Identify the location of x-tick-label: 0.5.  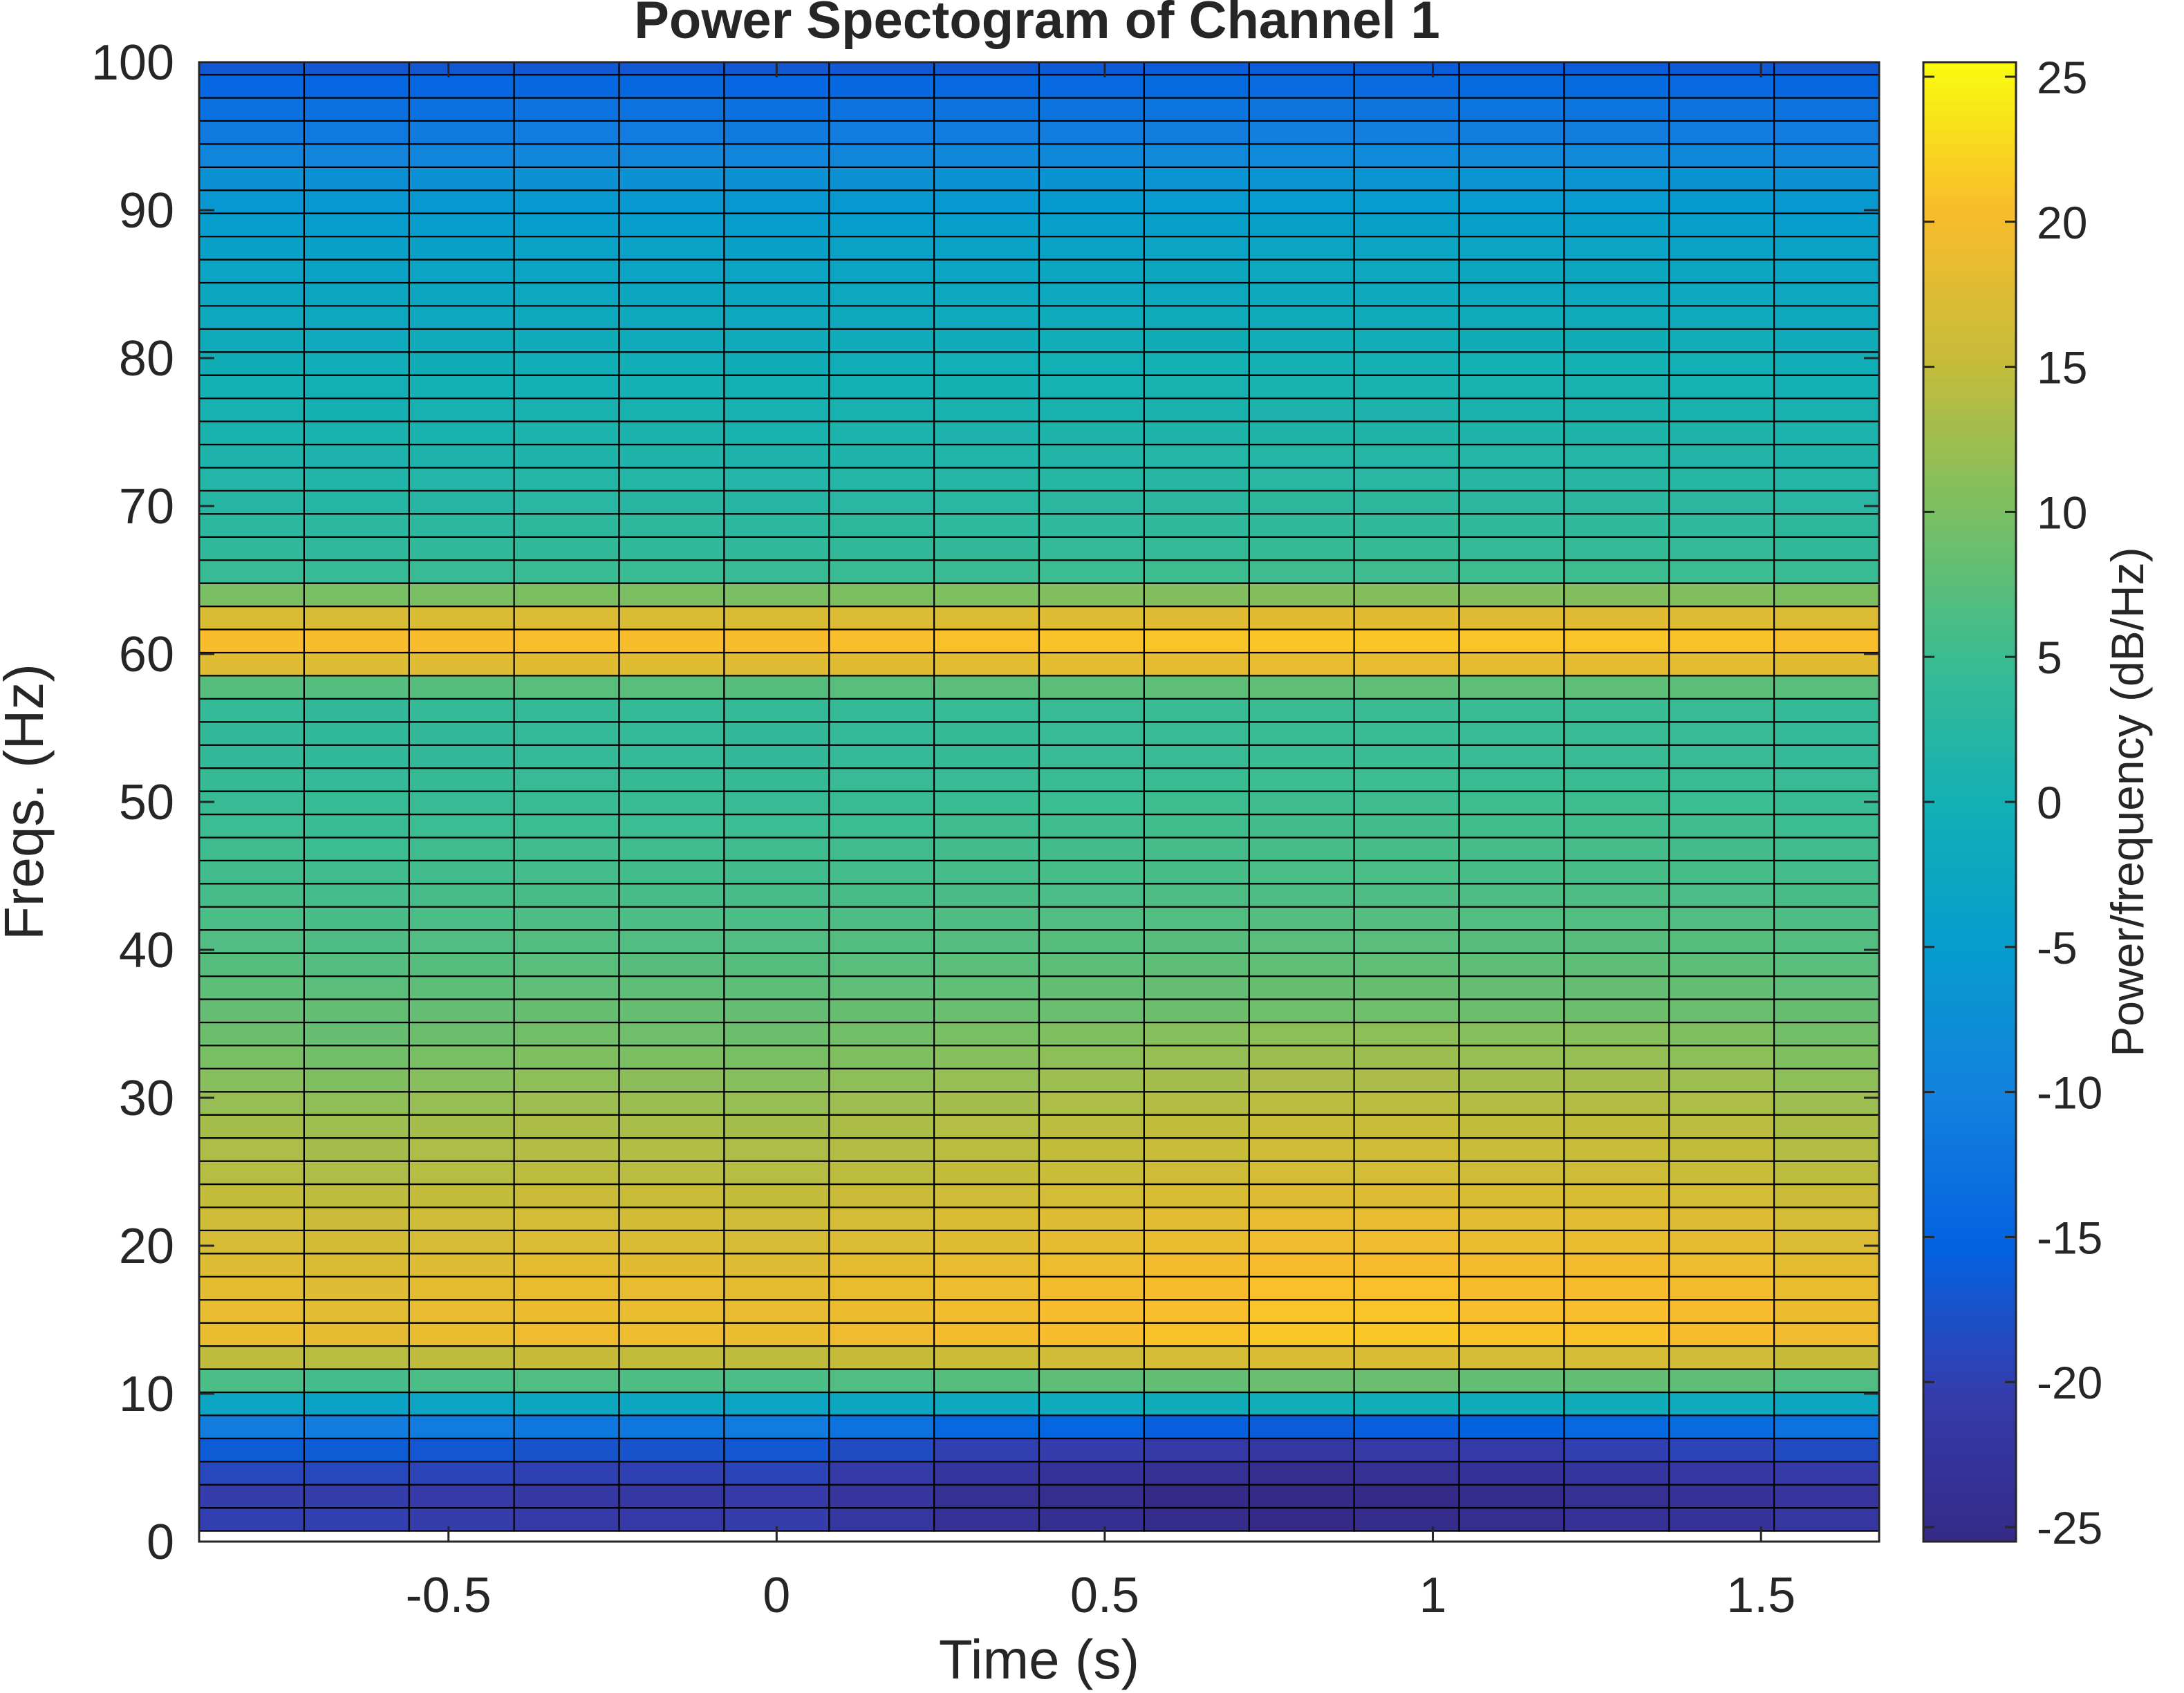
(1104, 1595).